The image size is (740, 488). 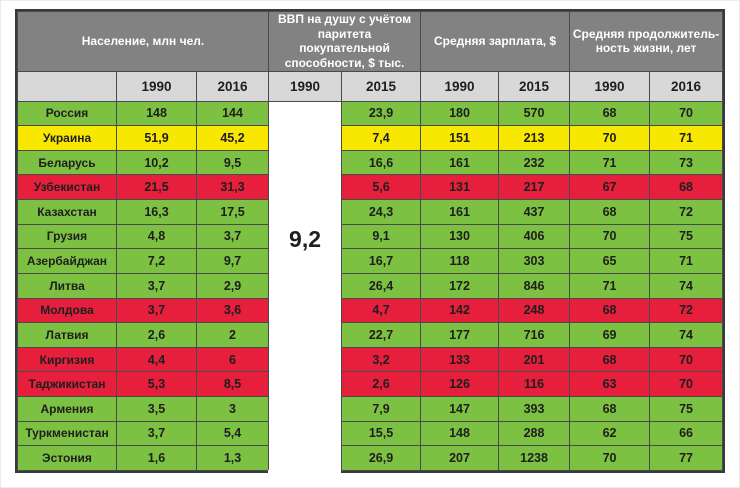 I want to click on value-cell: 7,2, so click(x=156, y=261).